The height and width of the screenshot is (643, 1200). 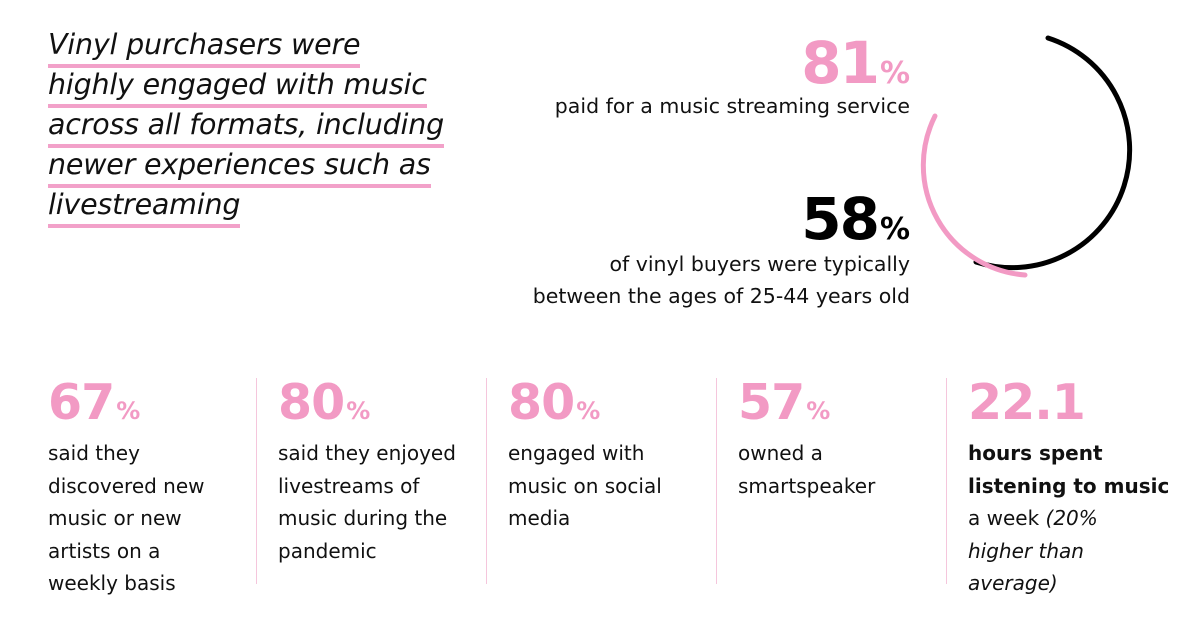 What do you see at coordinates (539, 518) in the screenshot?
I see `desc-line: media` at bounding box center [539, 518].